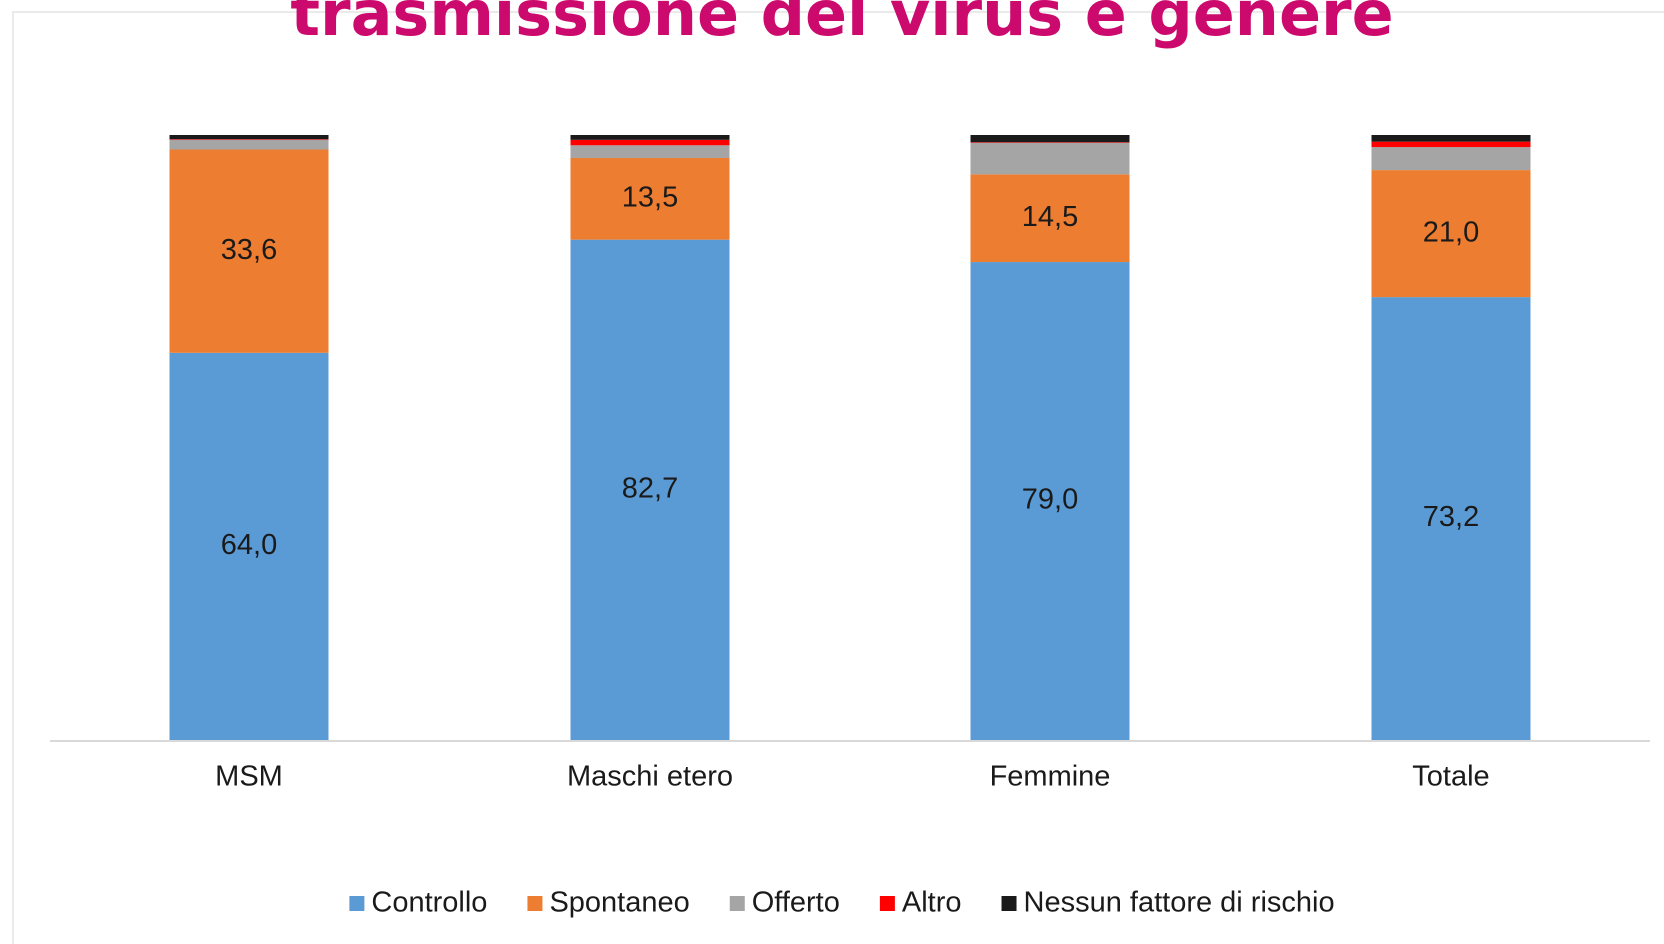 The width and height of the screenshot is (1664, 944). What do you see at coordinates (841, 25) in the screenshot?
I see `chart-title: trasmissione del virus e genere` at bounding box center [841, 25].